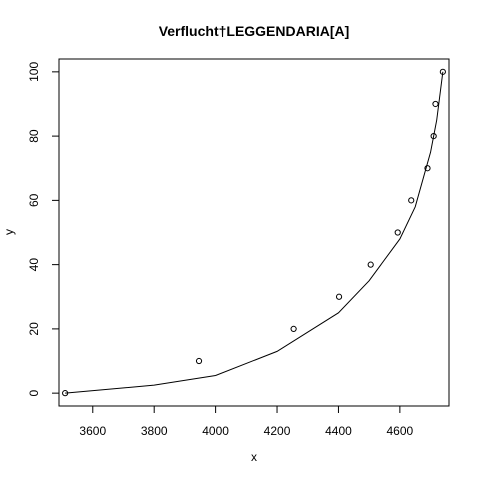  What do you see at coordinates (34, 392) in the screenshot?
I see `y-tick-label: 0` at bounding box center [34, 392].